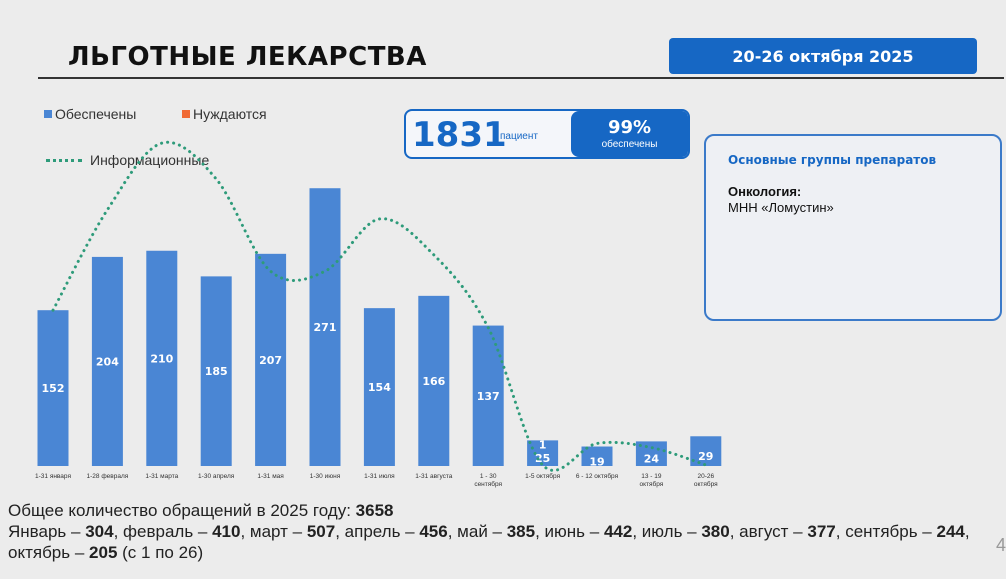 The width and height of the screenshot is (1006, 579). I want to click on provided-percent-panel: 99% обеспечены, so click(629, 134).